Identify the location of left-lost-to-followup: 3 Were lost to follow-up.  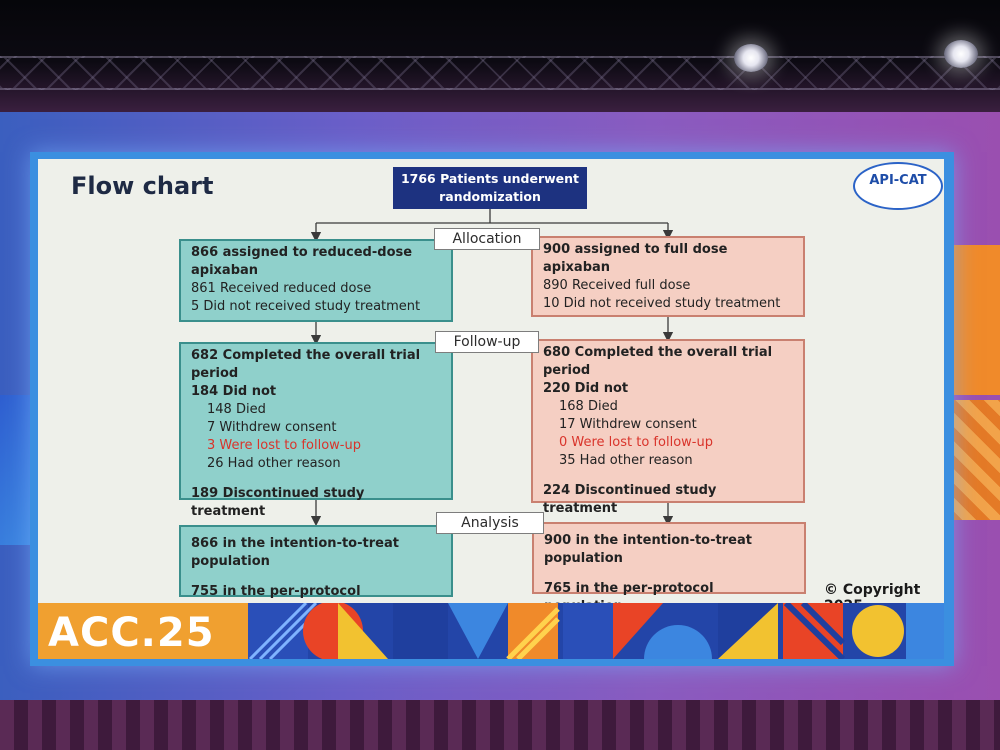
(284, 445).